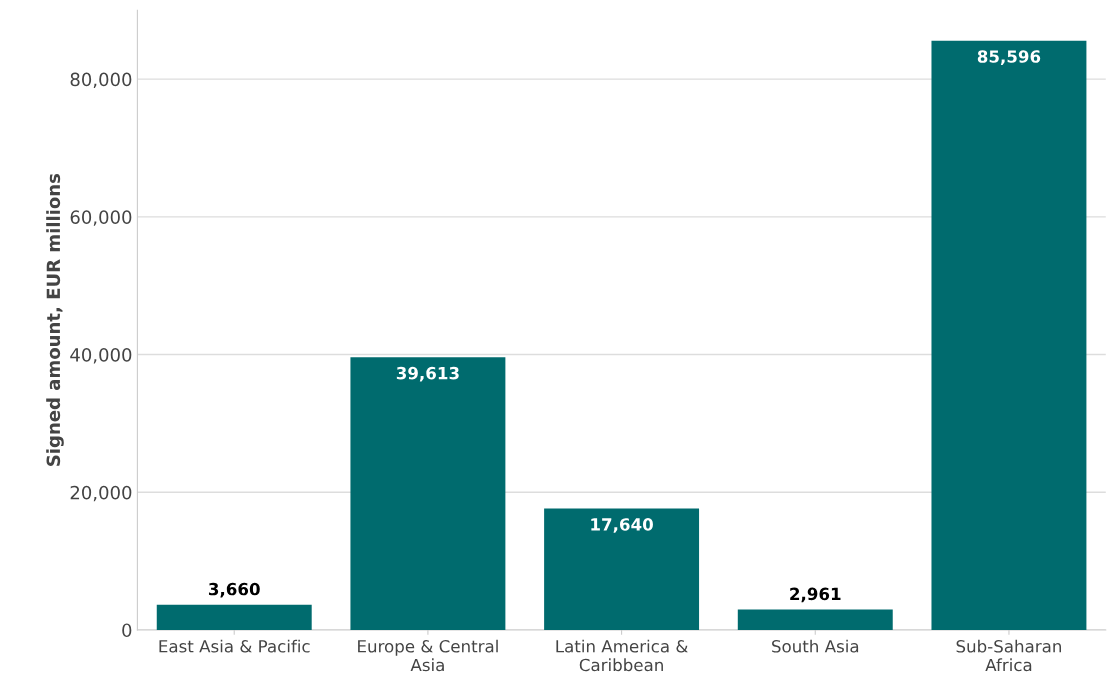 Image resolution: width=1108 pixels, height=687 pixels. I want to click on x-tick-label: Sub-Saharan Africa, so click(1008, 655).